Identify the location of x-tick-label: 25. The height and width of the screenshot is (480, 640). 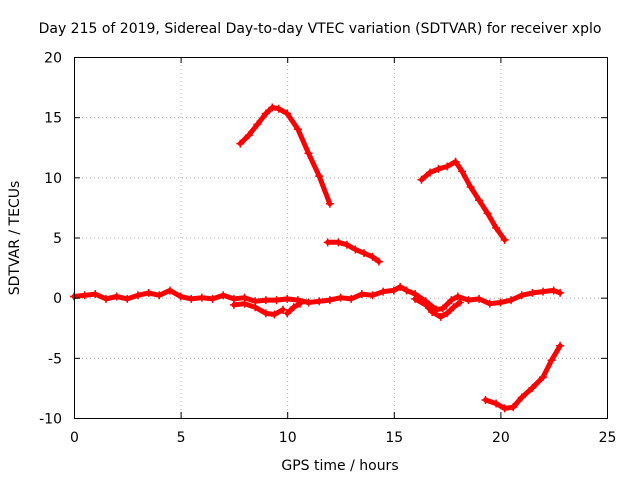
(608, 438).